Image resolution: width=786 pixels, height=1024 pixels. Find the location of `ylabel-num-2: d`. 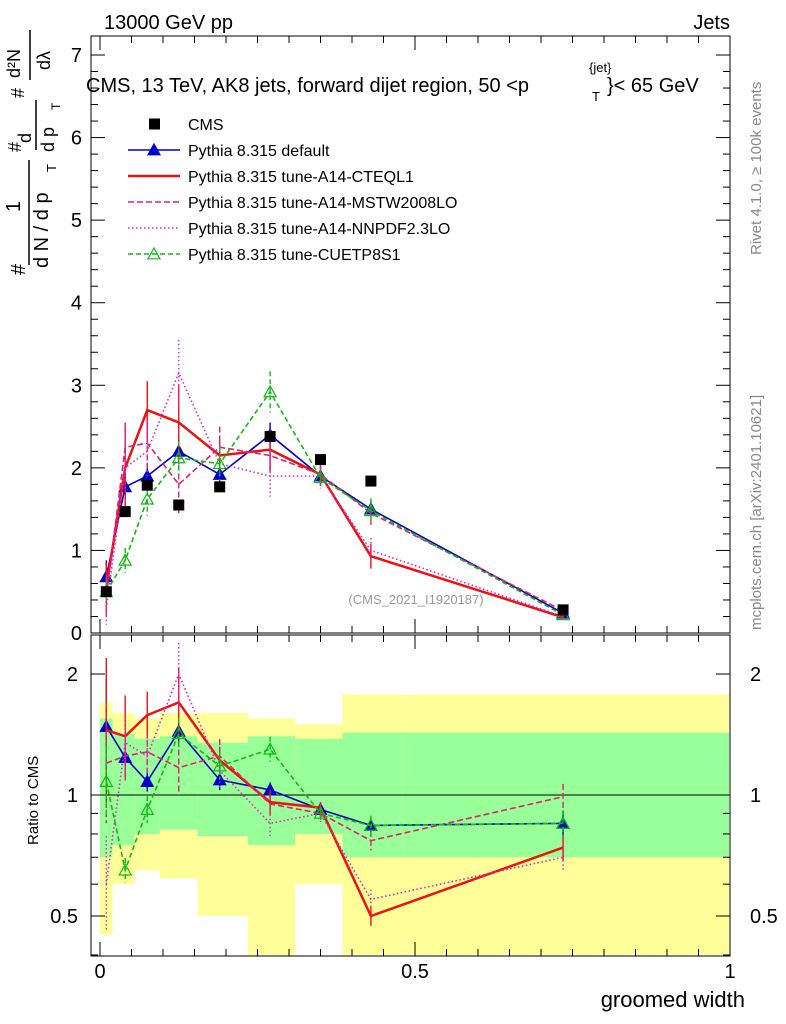

ylabel-num-2: d is located at coordinates (25, 138).